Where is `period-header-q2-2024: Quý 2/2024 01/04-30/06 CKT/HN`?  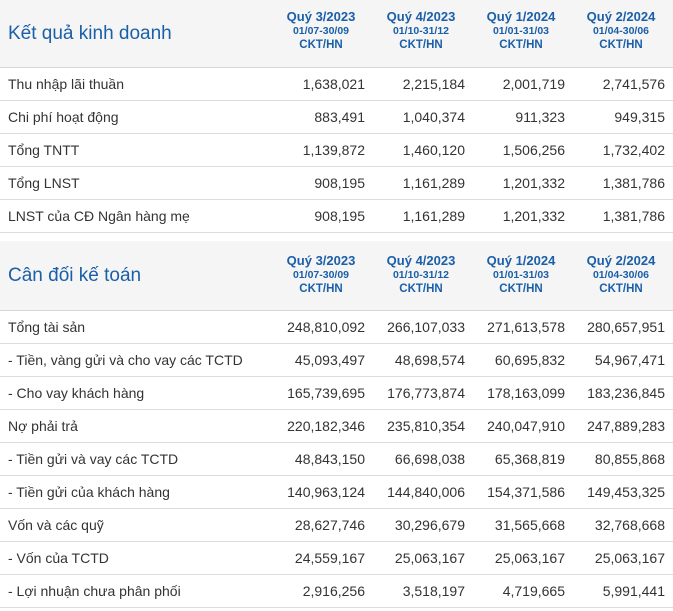 period-header-q2-2024: Quý 2/2024 01/04-30/06 CKT/HN is located at coordinates (621, 33).